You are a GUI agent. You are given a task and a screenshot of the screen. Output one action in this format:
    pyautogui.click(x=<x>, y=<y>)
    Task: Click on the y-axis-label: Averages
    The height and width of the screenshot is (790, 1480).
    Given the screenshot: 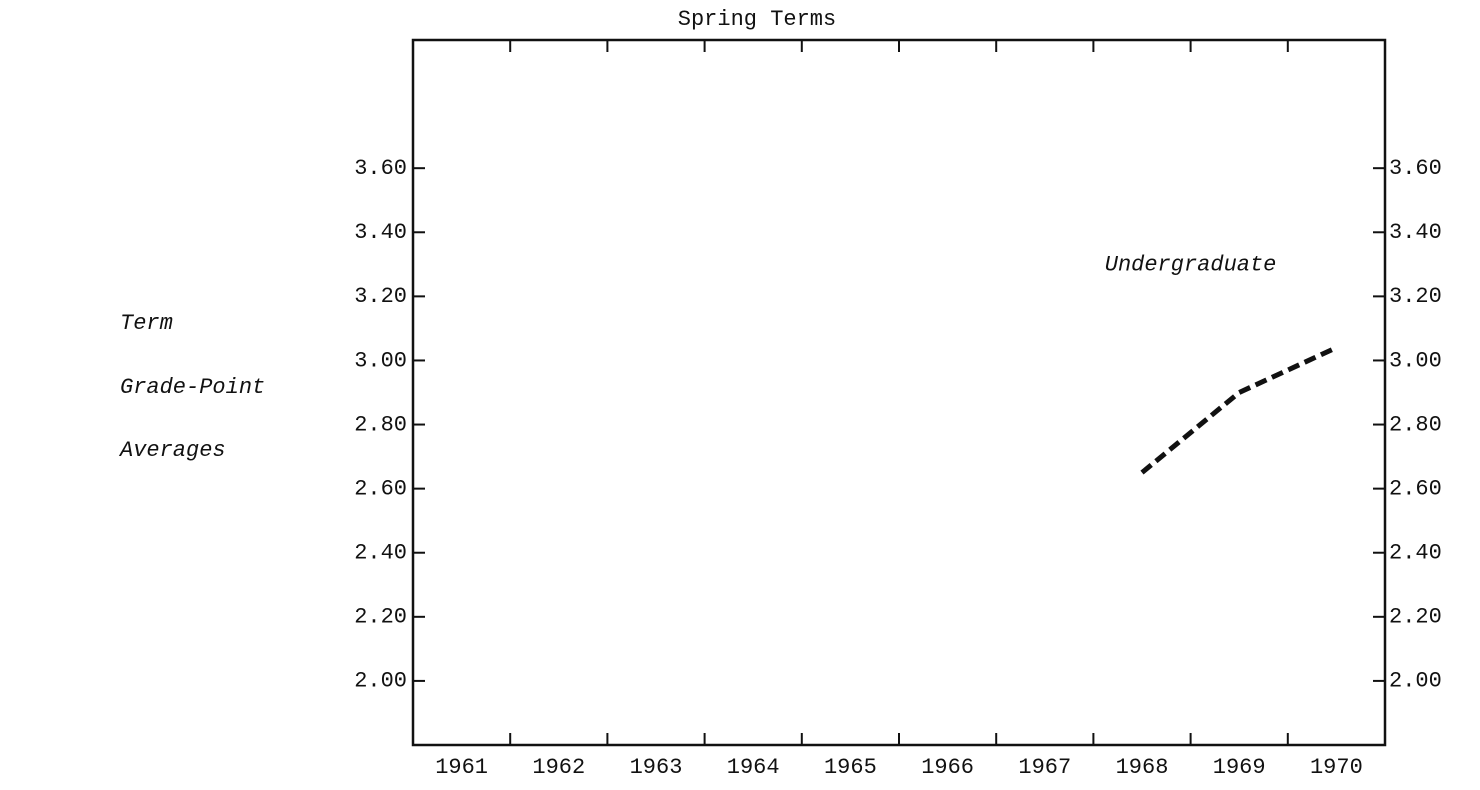 What is the action you would take?
    pyautogui.click(x=172, y=450)
    